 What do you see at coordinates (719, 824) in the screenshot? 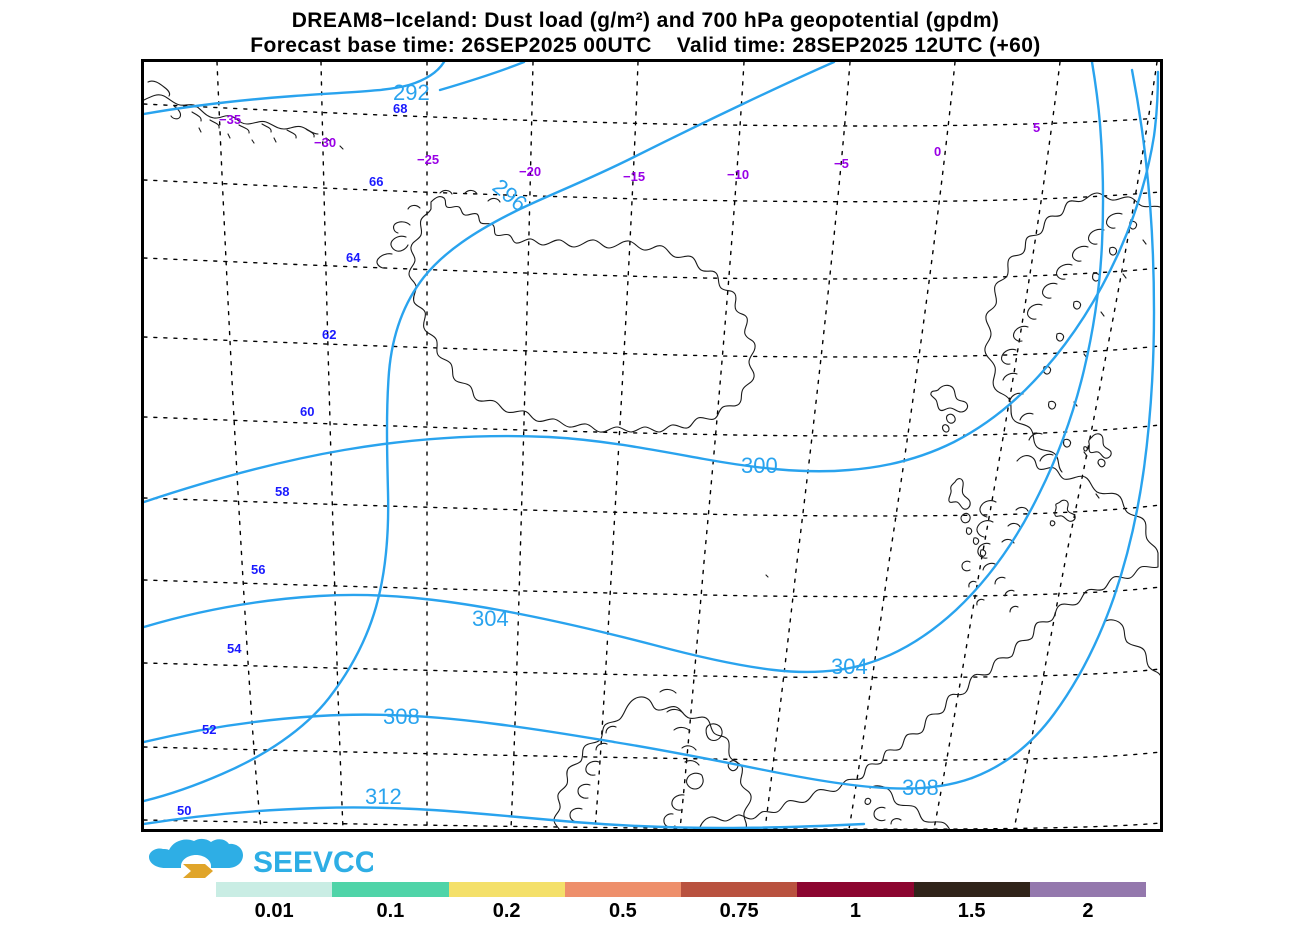
I see `contour-312b` at bounding box center [719, 824].